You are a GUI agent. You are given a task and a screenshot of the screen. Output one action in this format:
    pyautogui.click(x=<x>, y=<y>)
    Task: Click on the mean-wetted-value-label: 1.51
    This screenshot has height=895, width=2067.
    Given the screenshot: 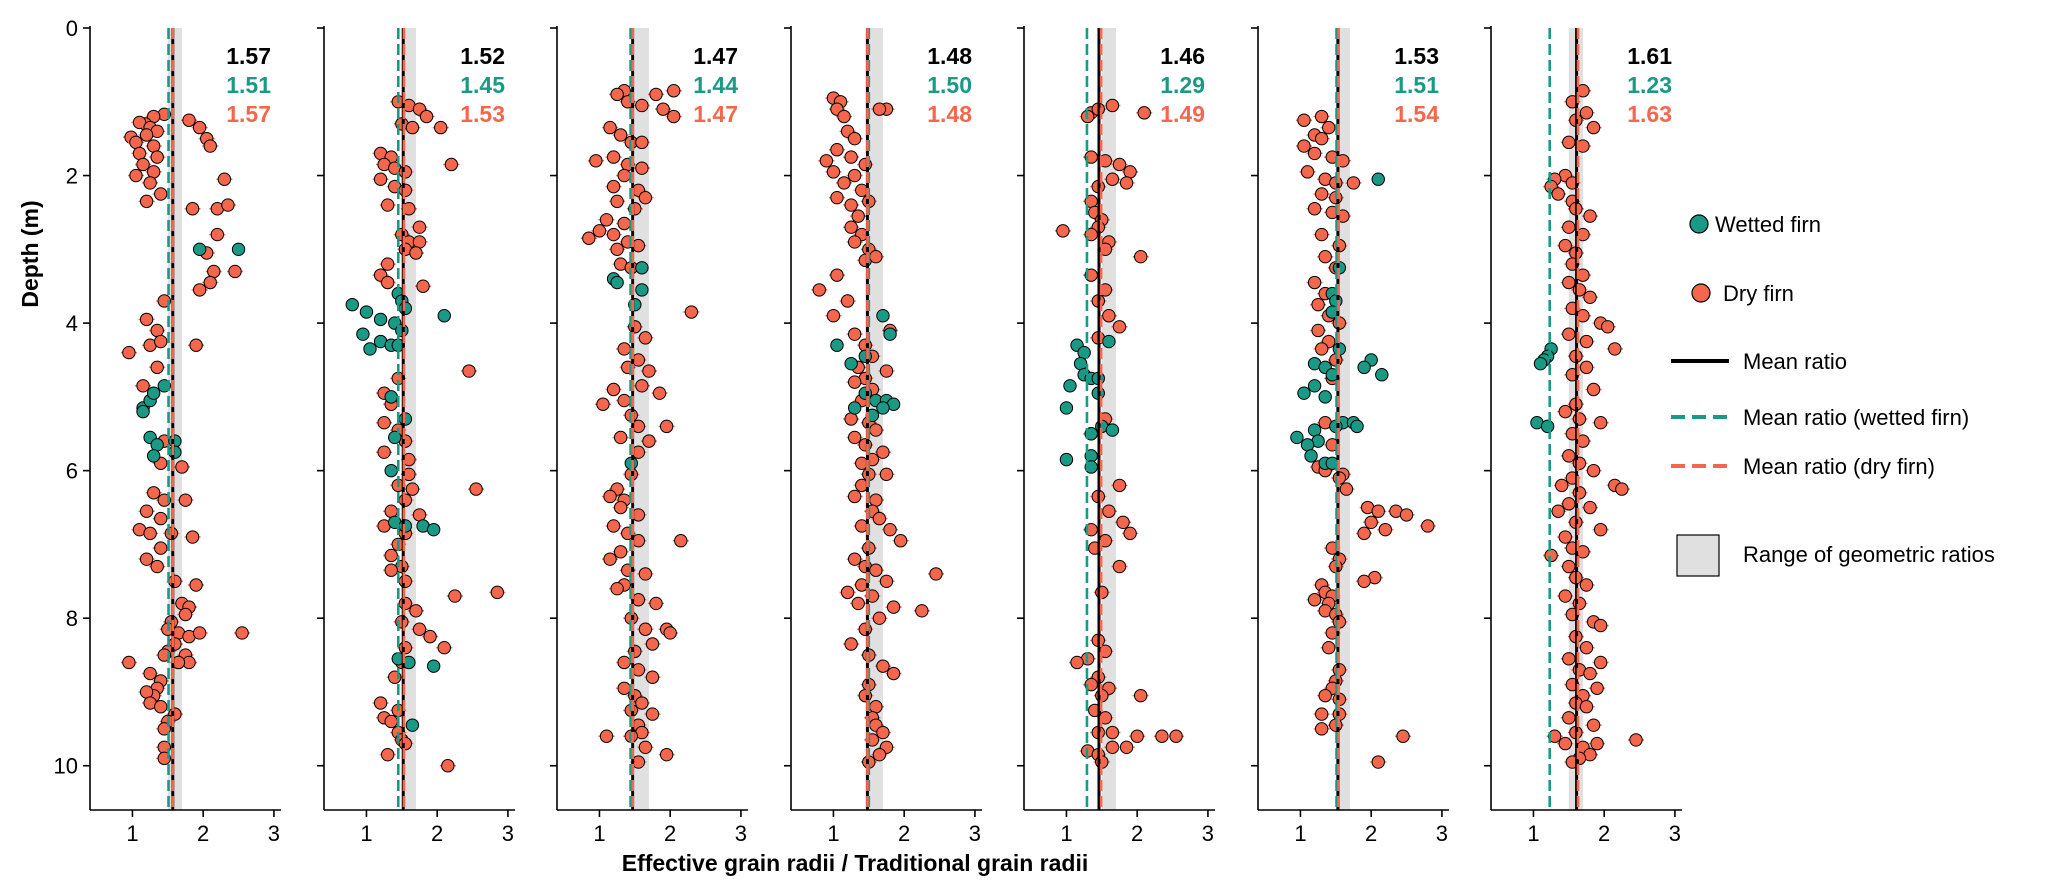 What is the action you would take?
    pyautogui.click(x=1416, y=85)
    